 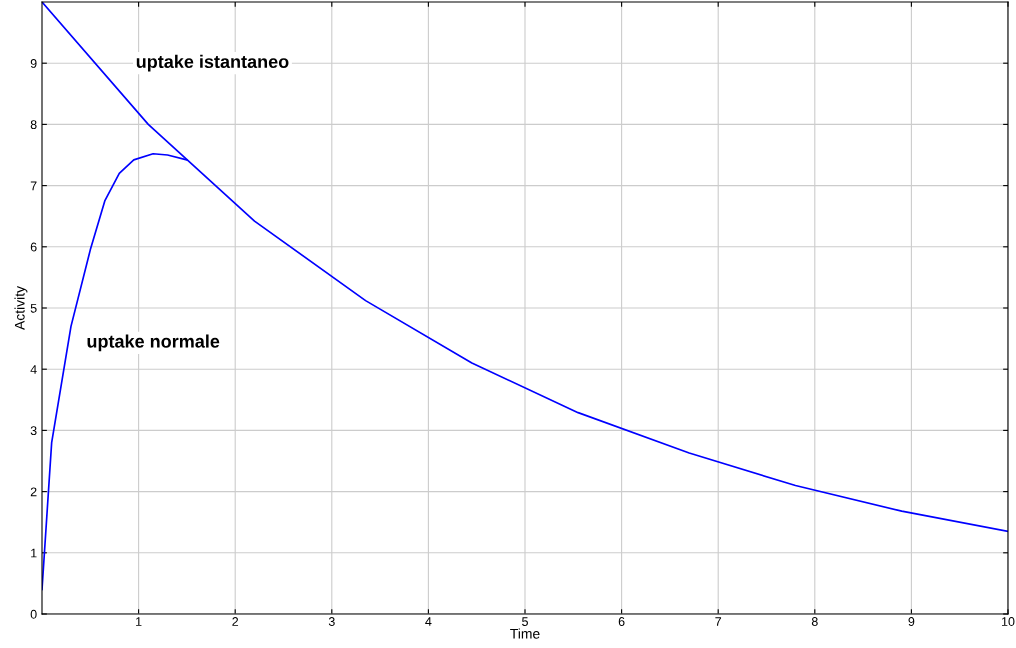 I want to click on x-tick-label: 1, so click(x=139, y=621).